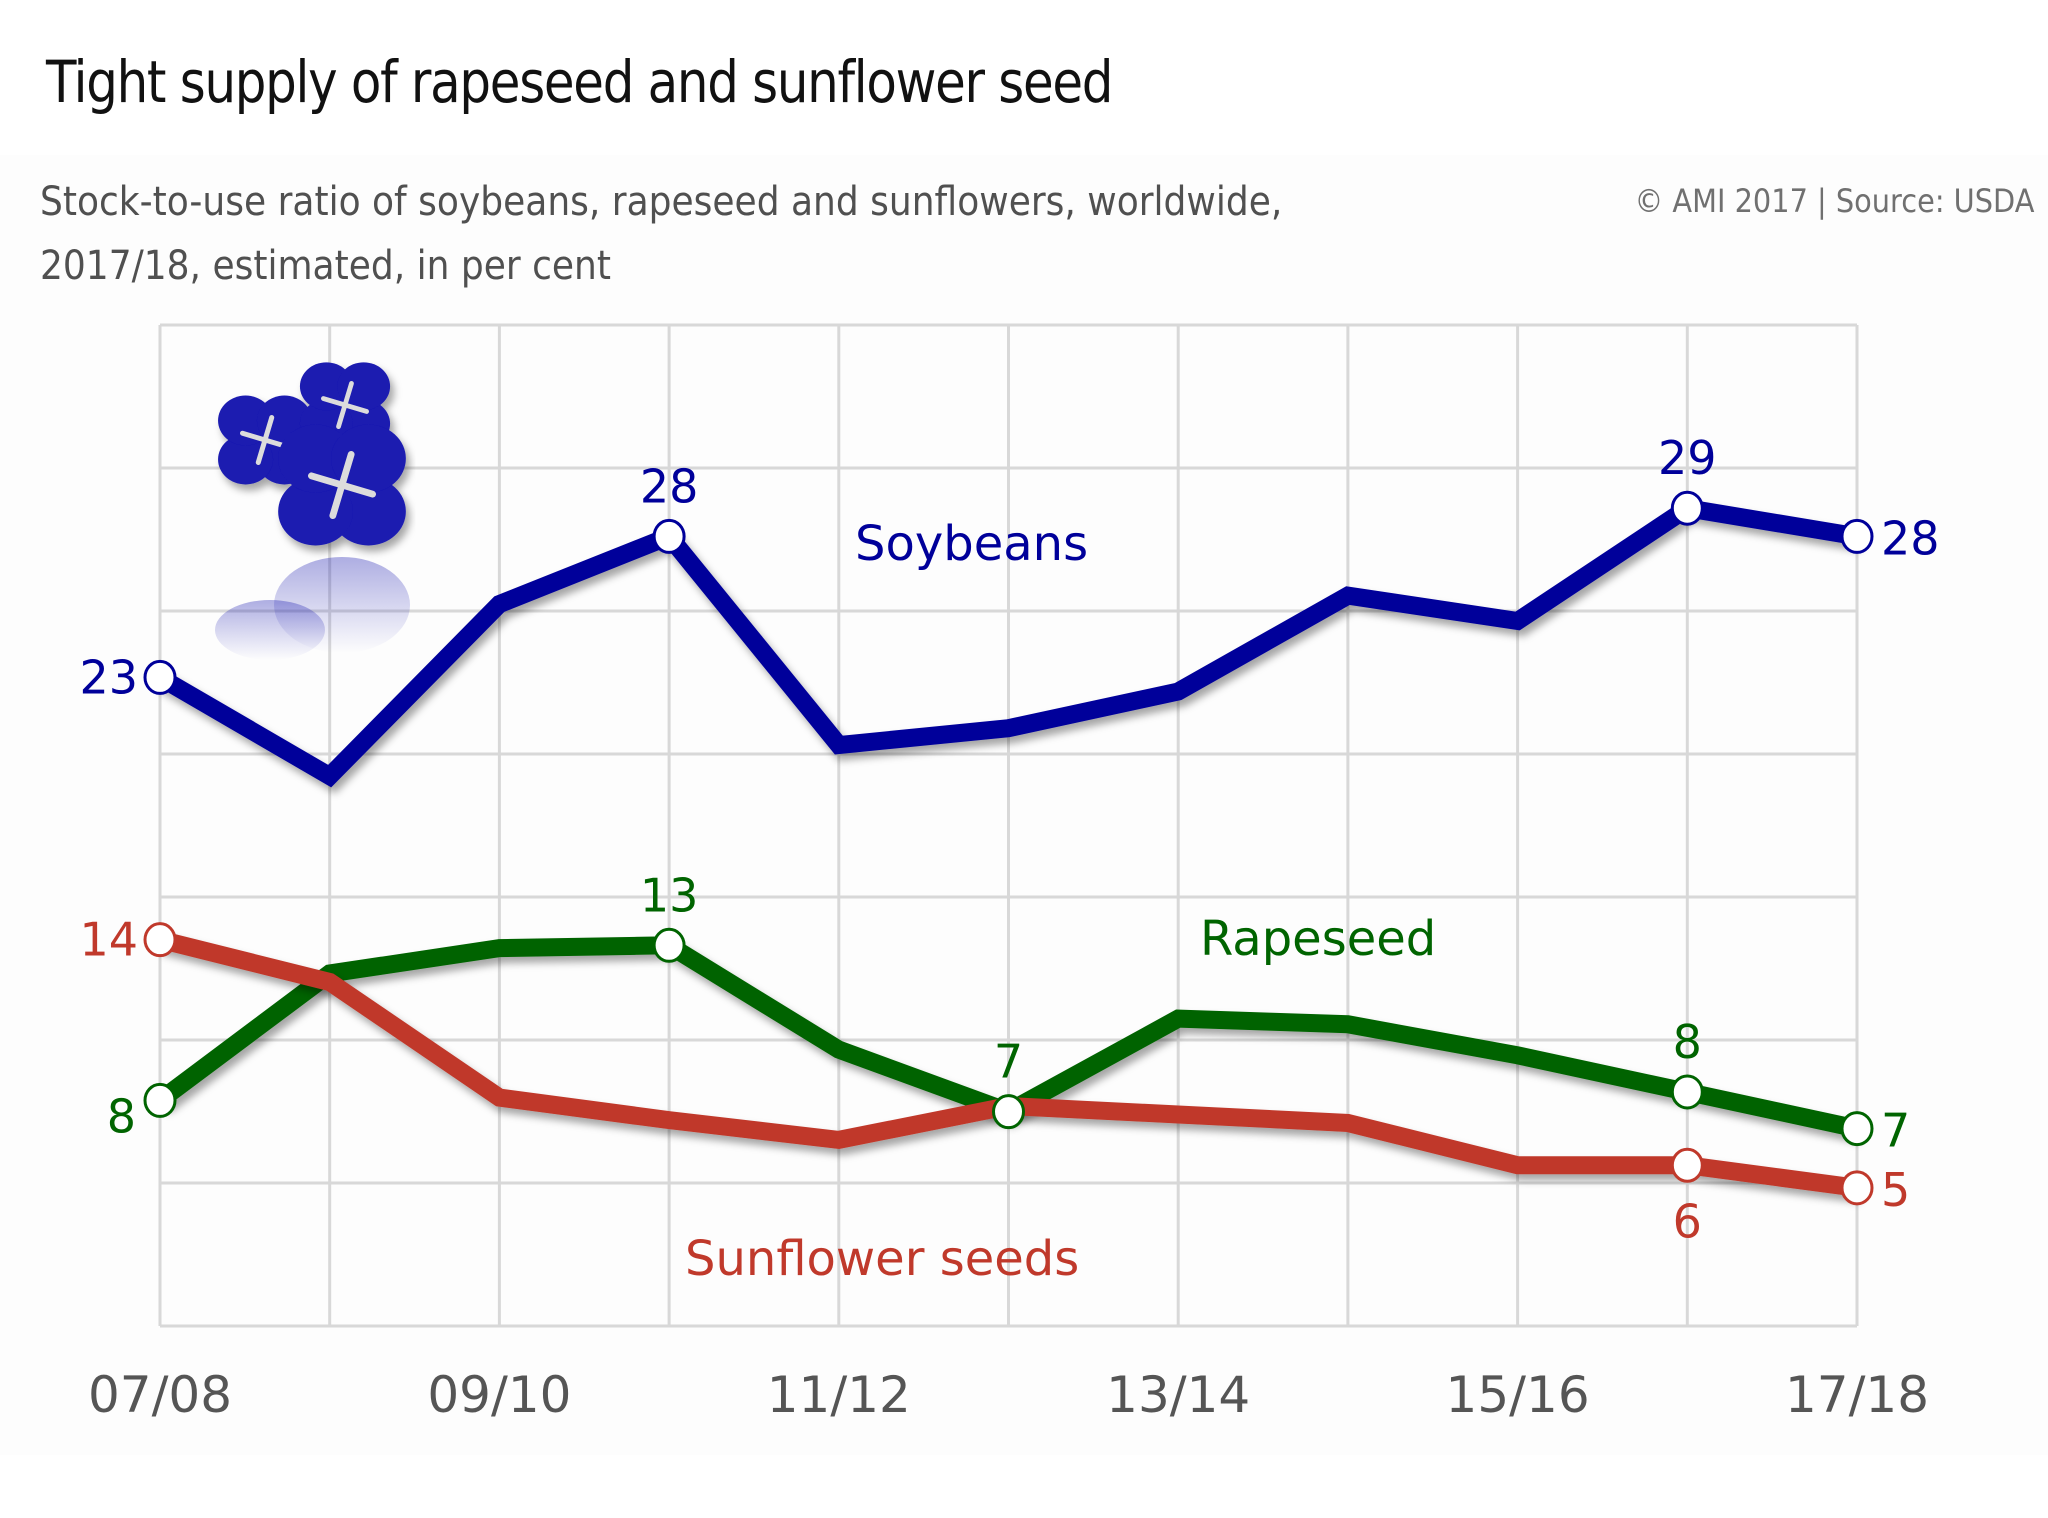 This screenshot has height=1518, width=2048. I want to click on x-tick-label: 09/10, so click(499, 1395).